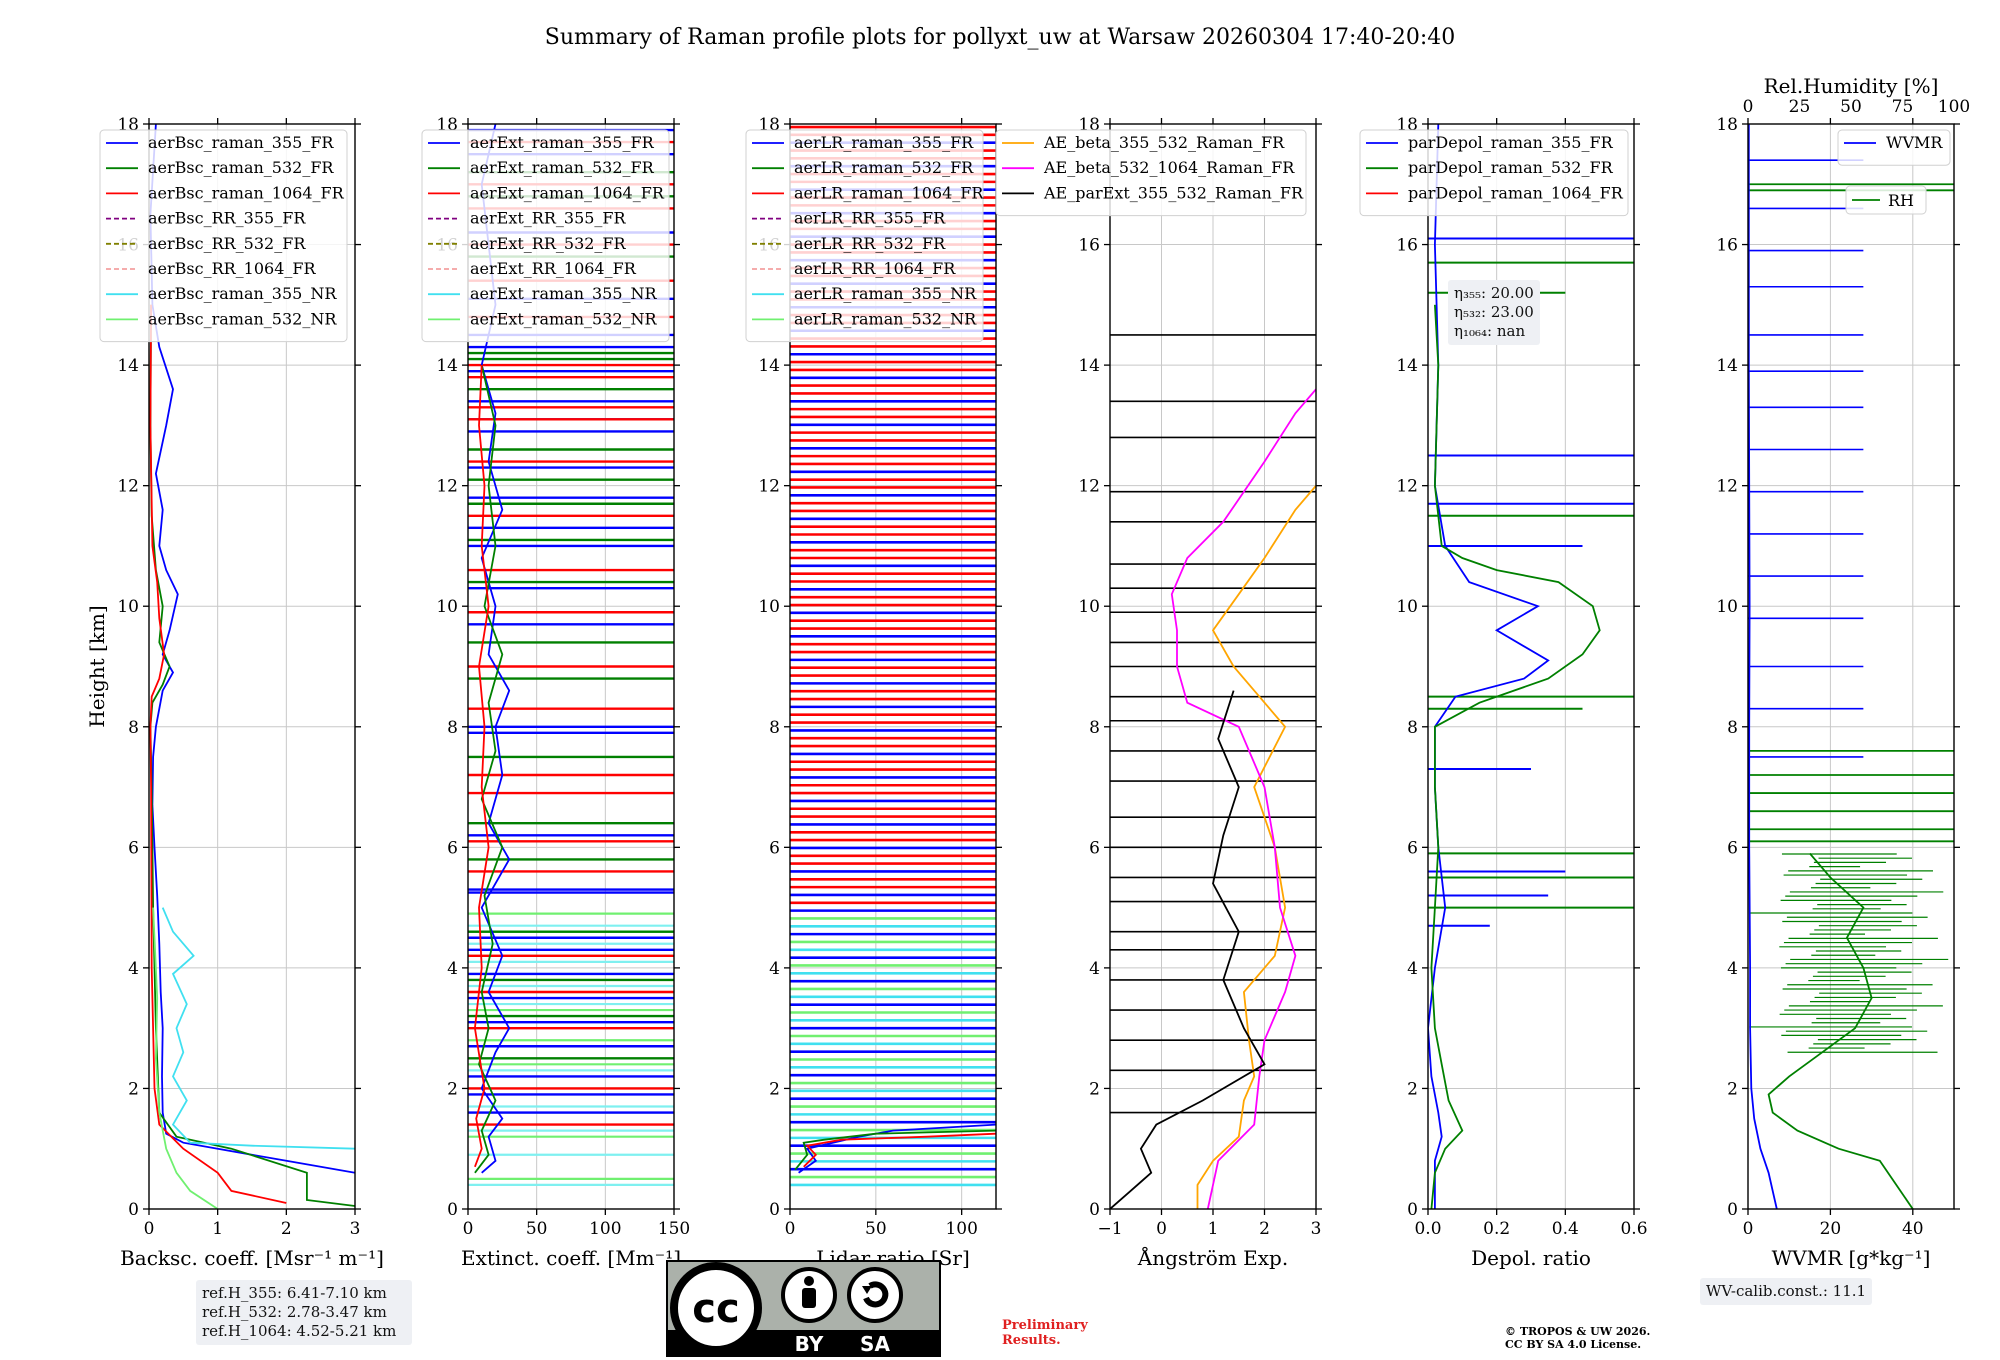  Describe the element at coordinates (1515, 756) in the screenshot. I see `series-line-parDepol_raman_532_FR` at that location.